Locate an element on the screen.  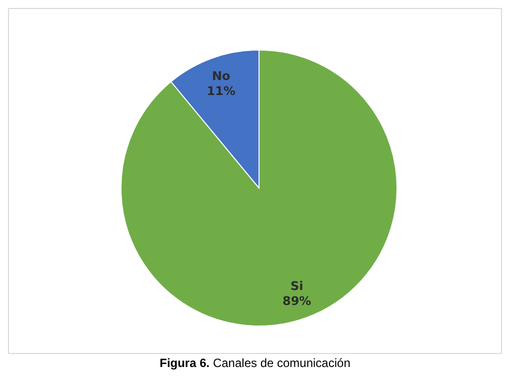
slice-label: Si is located at coordinates (297, 286).